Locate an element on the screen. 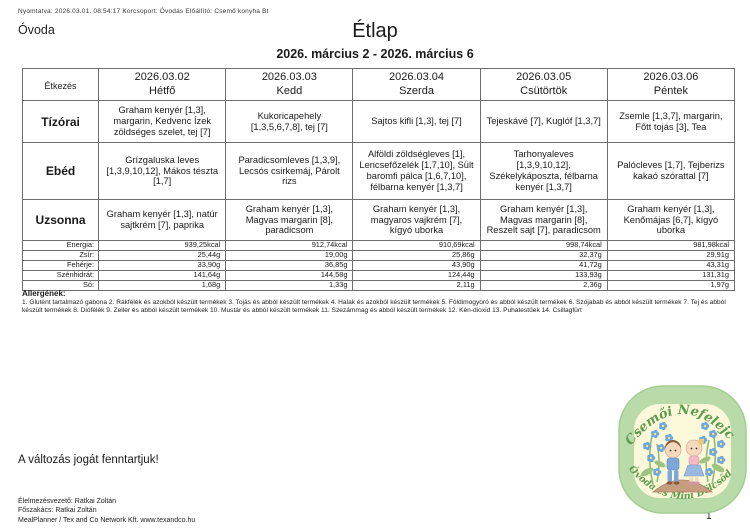 Image resolution: width=750 pixels, height=529 pixels. group-label: Óvoda is located at coordinates (36, 30).